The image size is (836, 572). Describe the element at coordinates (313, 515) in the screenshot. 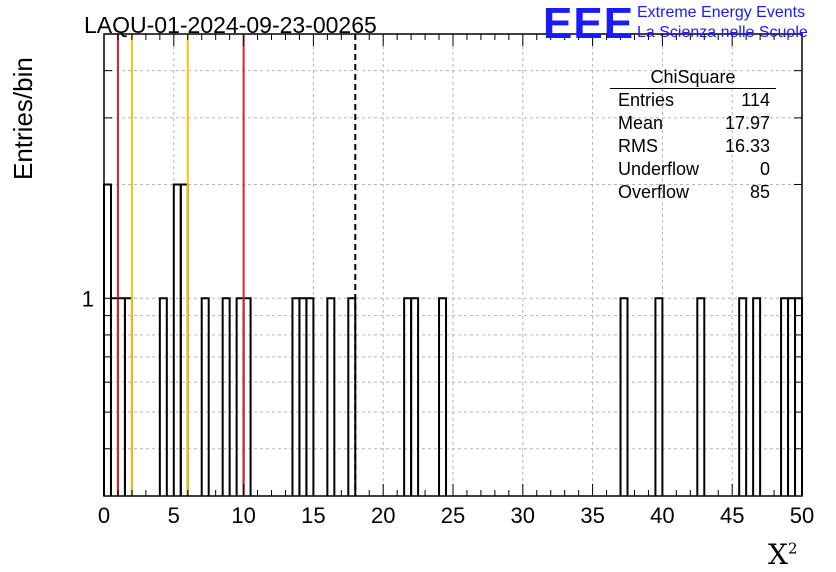

I see `x-tick-label: 15` at that location.